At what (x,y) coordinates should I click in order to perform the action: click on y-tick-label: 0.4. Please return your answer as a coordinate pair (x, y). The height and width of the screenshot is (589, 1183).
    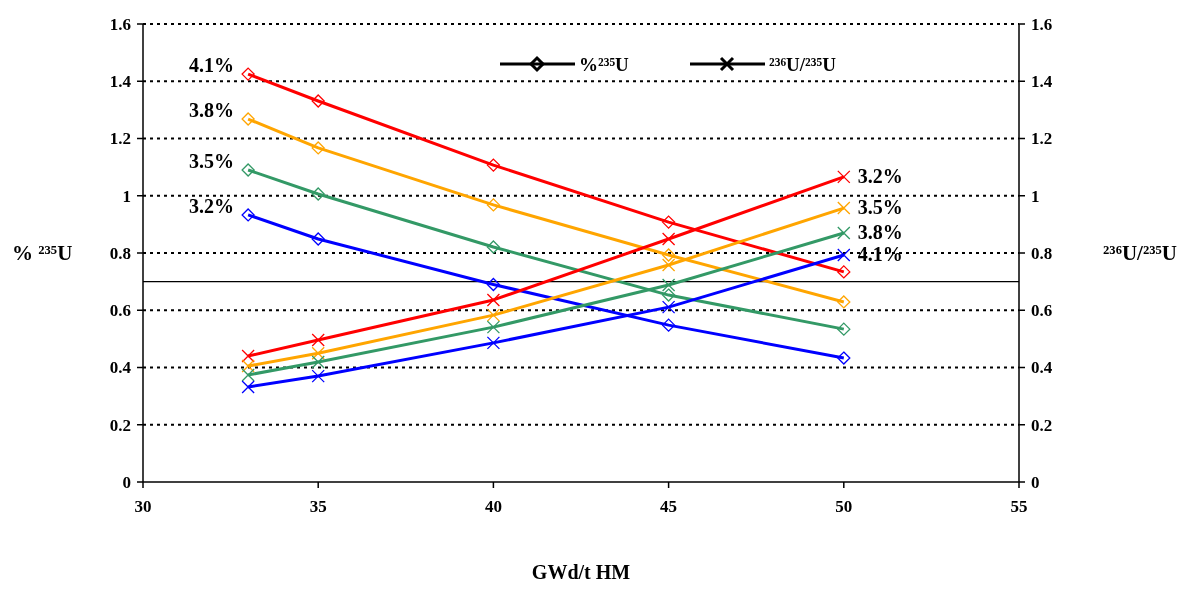
    Looking at the image, I should click on (120, 368).